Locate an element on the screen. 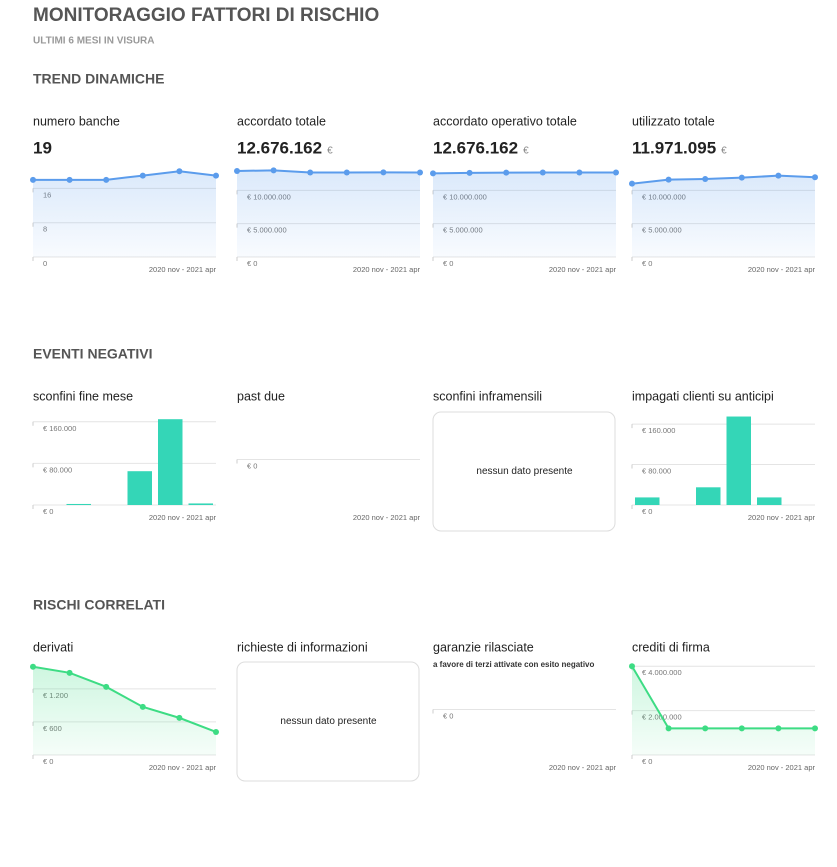  card-title: richieste di informazioni is located at coordinates (302, 647).